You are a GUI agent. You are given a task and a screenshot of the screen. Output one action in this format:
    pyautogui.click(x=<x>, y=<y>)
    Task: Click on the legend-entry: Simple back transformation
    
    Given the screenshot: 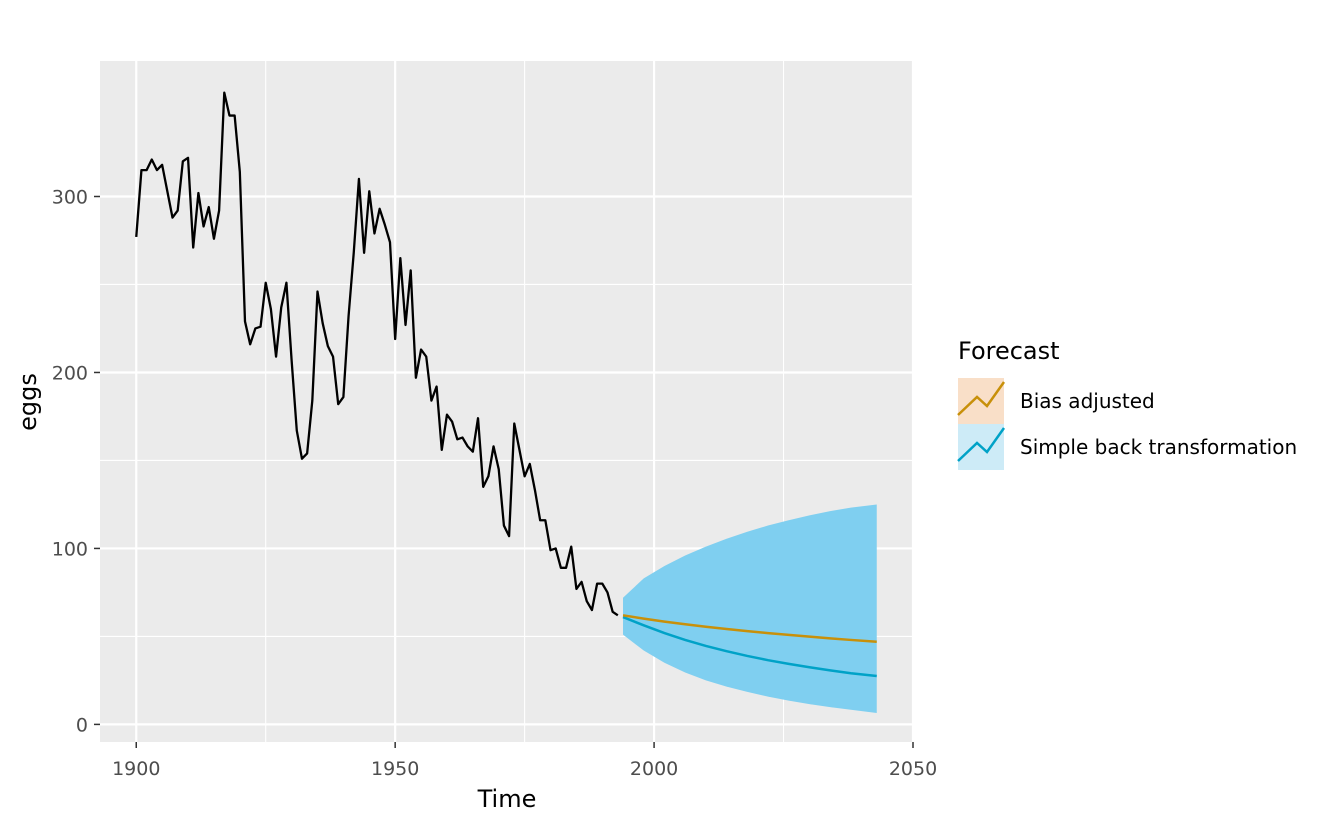 What is the action you would take?
    pyautogui.click(x=1127, y=447)
    